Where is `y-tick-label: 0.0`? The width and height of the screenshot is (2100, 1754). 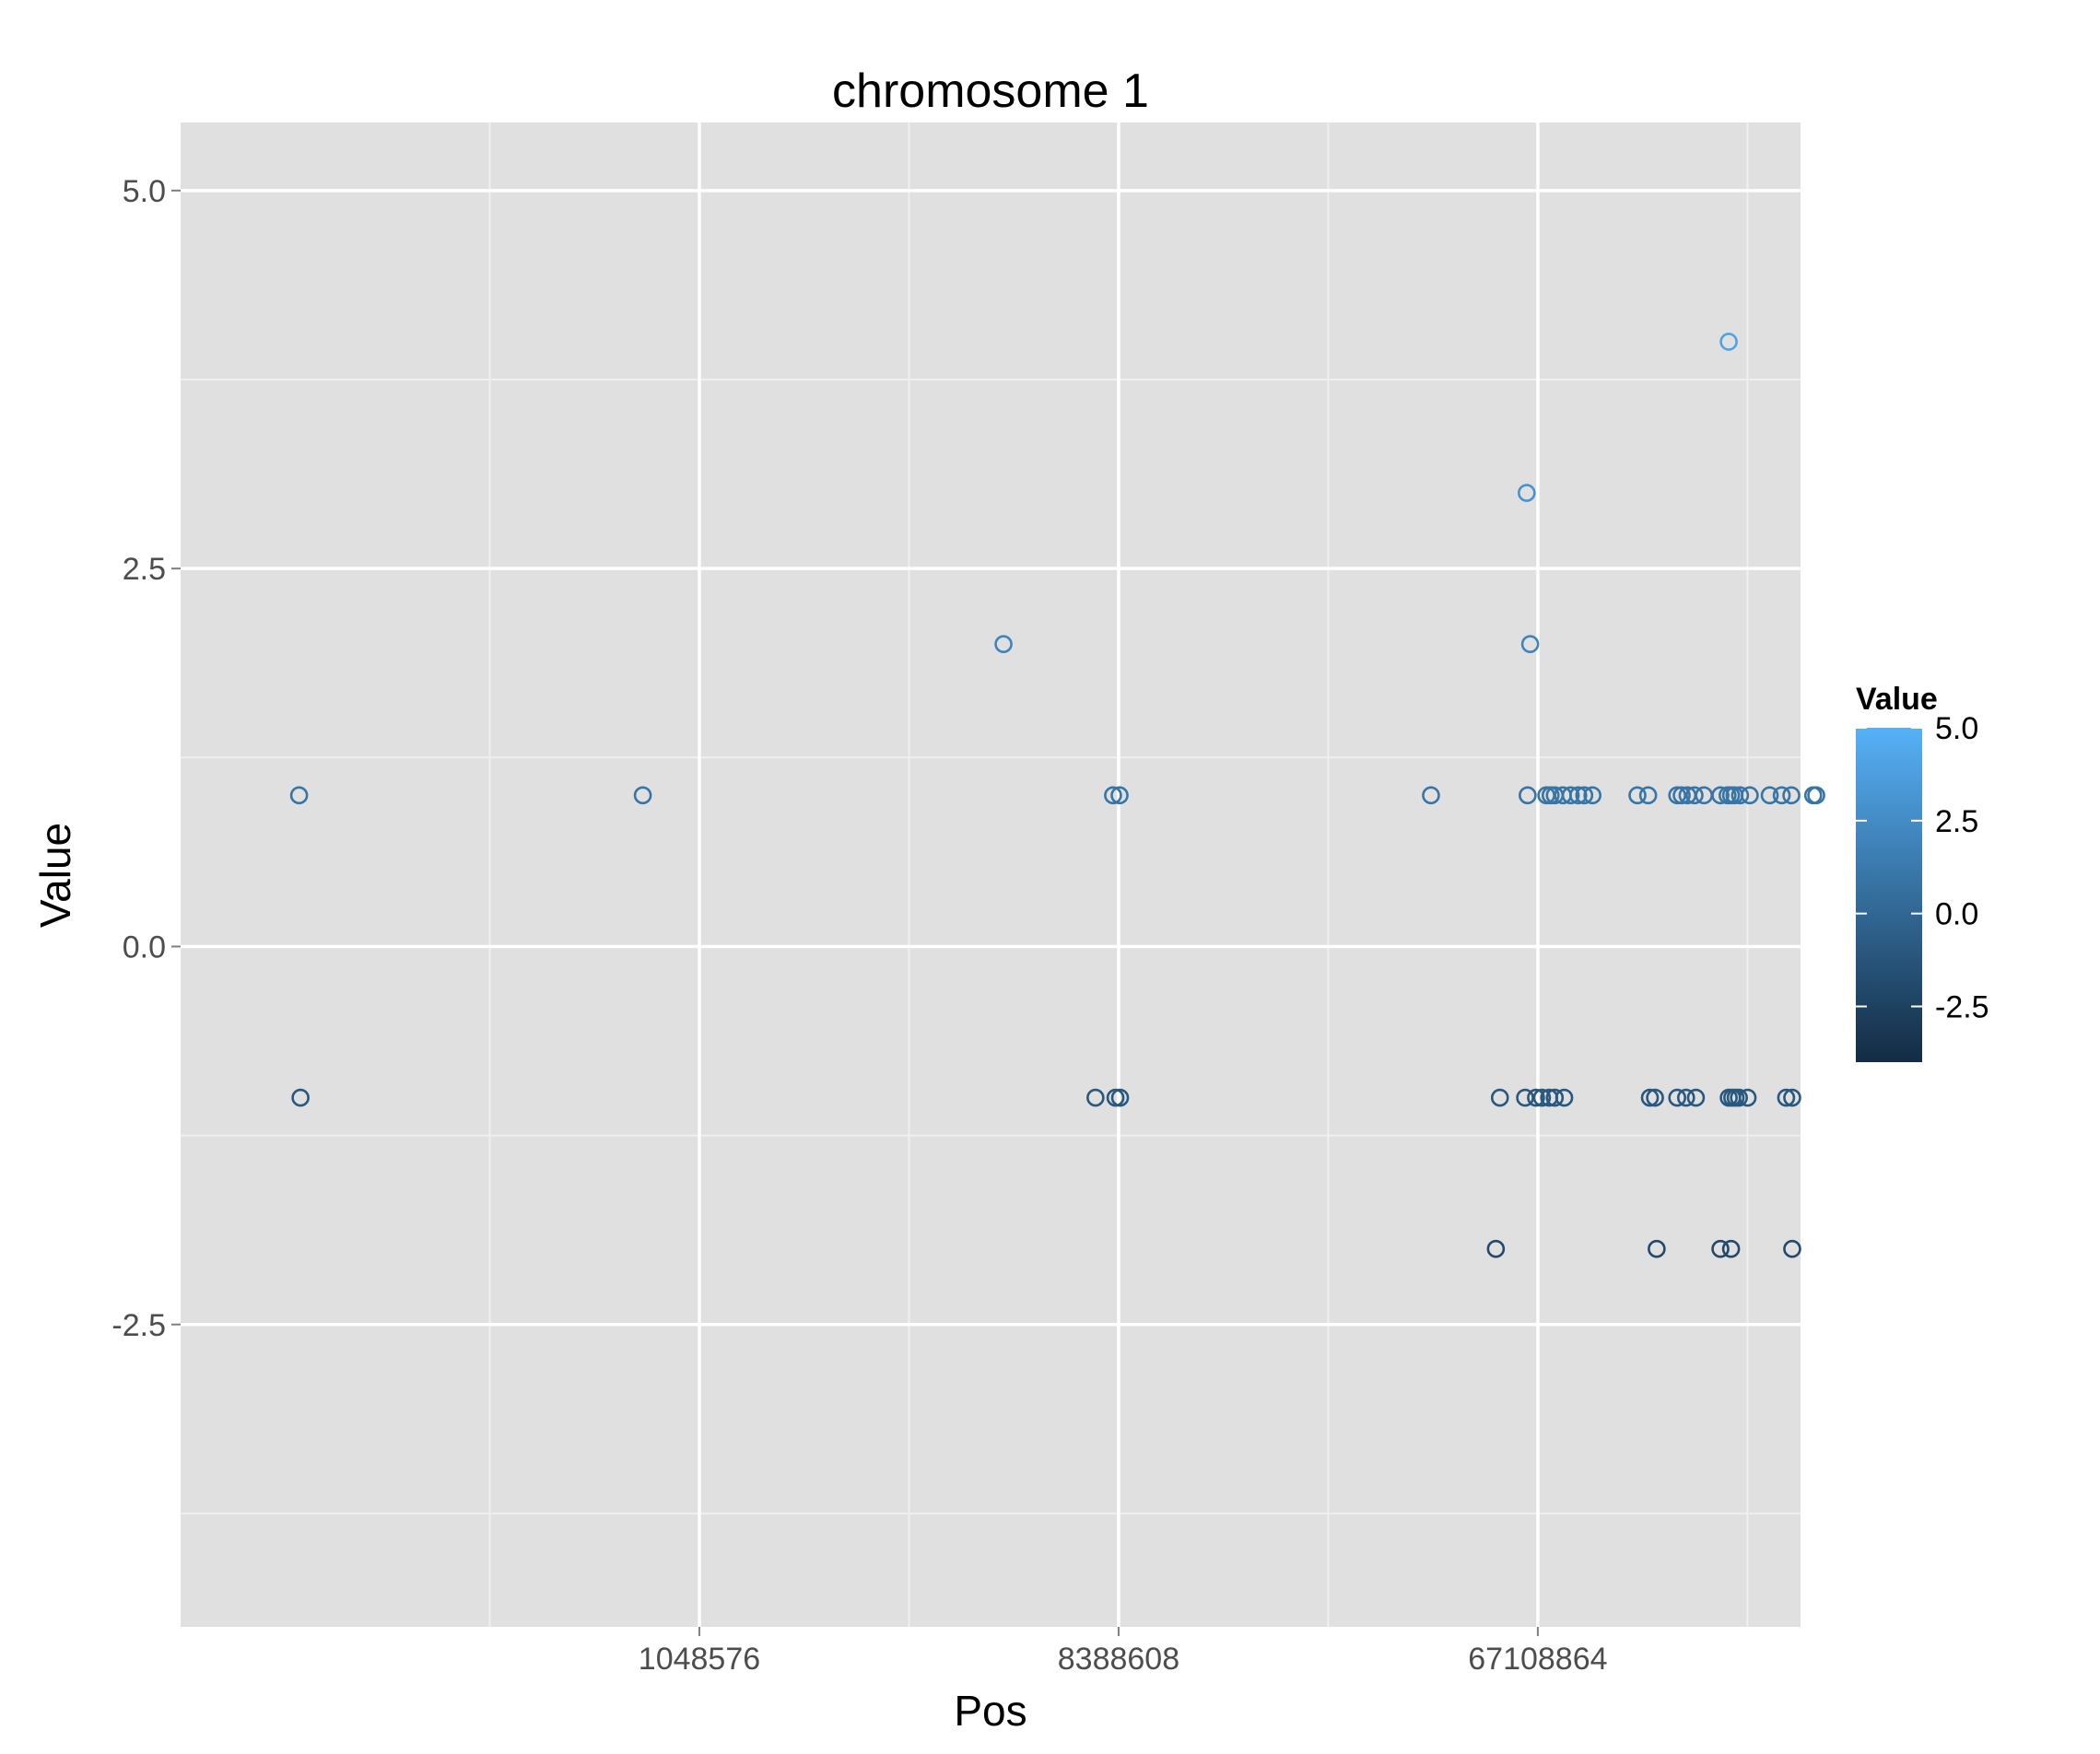
y-tick-label: 0.0 is located at coordinates (144, 947).